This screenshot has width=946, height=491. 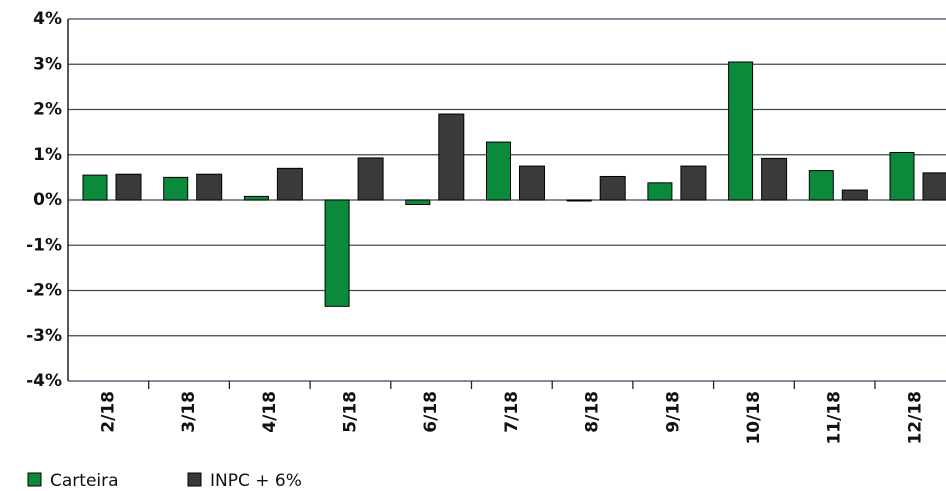 What do you see at coordinates (189, 412) in the screenshot?
I see `x-tick-label: 3/18` at bounding box center [189, 412].